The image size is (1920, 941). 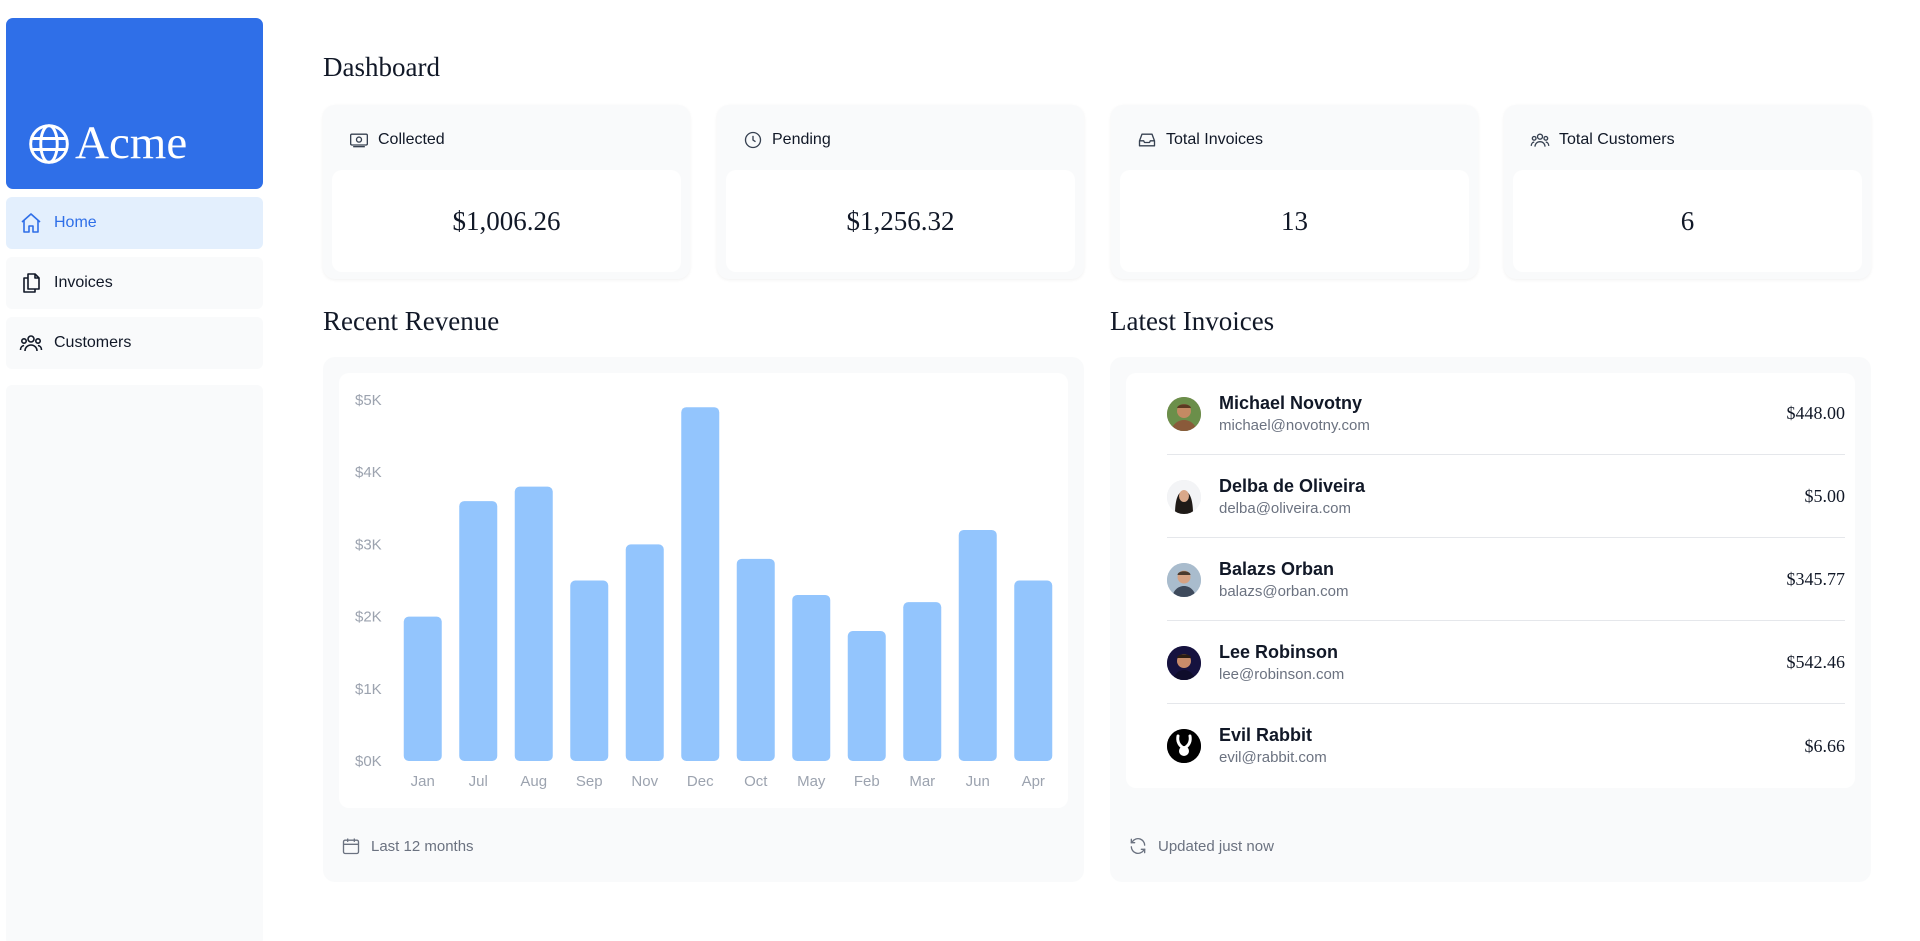 What do you see at coordinates (1184, 413) in the screenshot?
I see `avatar-michael` at bounding box center [1184, 413].